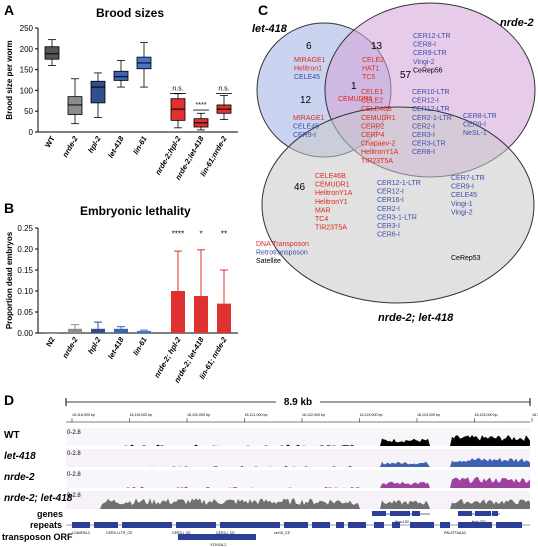 Image resolution: width=538 pixels, height=547 pixels. I want to click on venn-element-label: CELE46B, so click(330, 176).